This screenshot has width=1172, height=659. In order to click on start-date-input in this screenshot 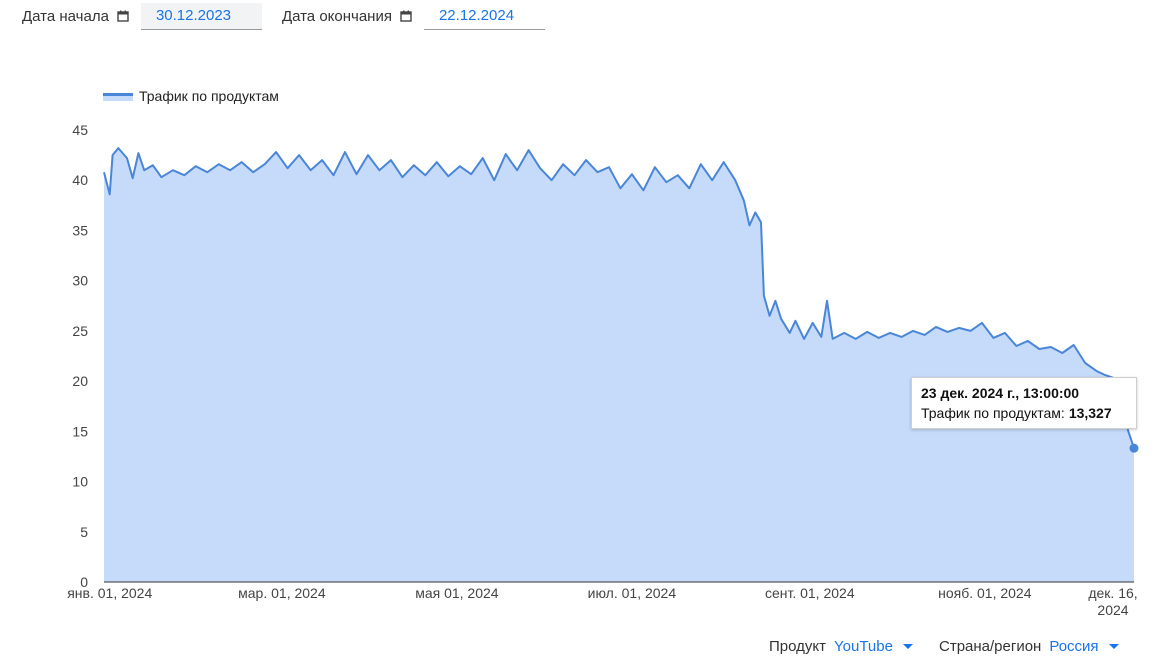, I will do `click(201, 16)`.